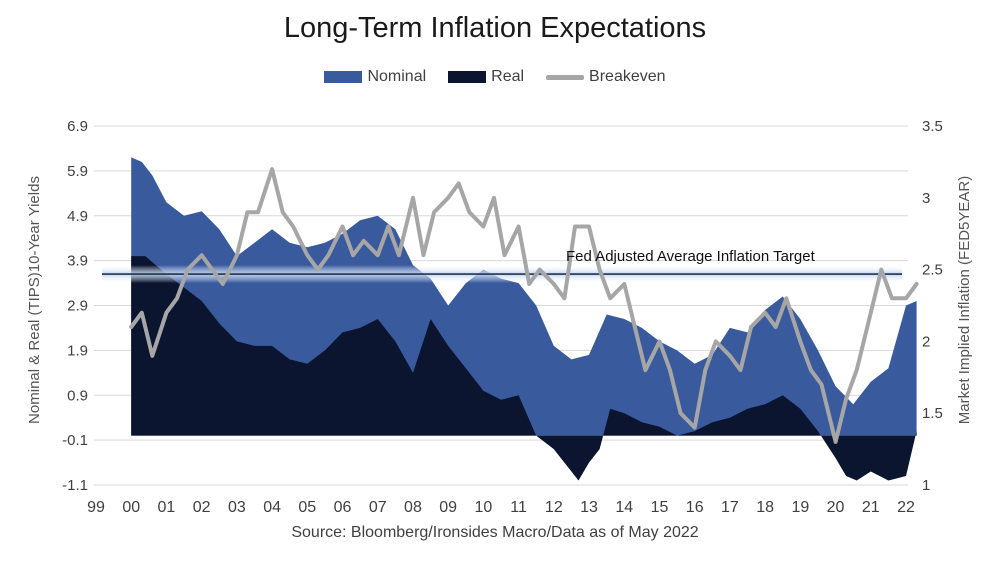 Image resolution: width=990 pixels, height=561 pixels. What do you see at coordinates (932, 413) in the screenshot?
I see `y2-tick-label: 1.5` at bounding box center [932, 413].